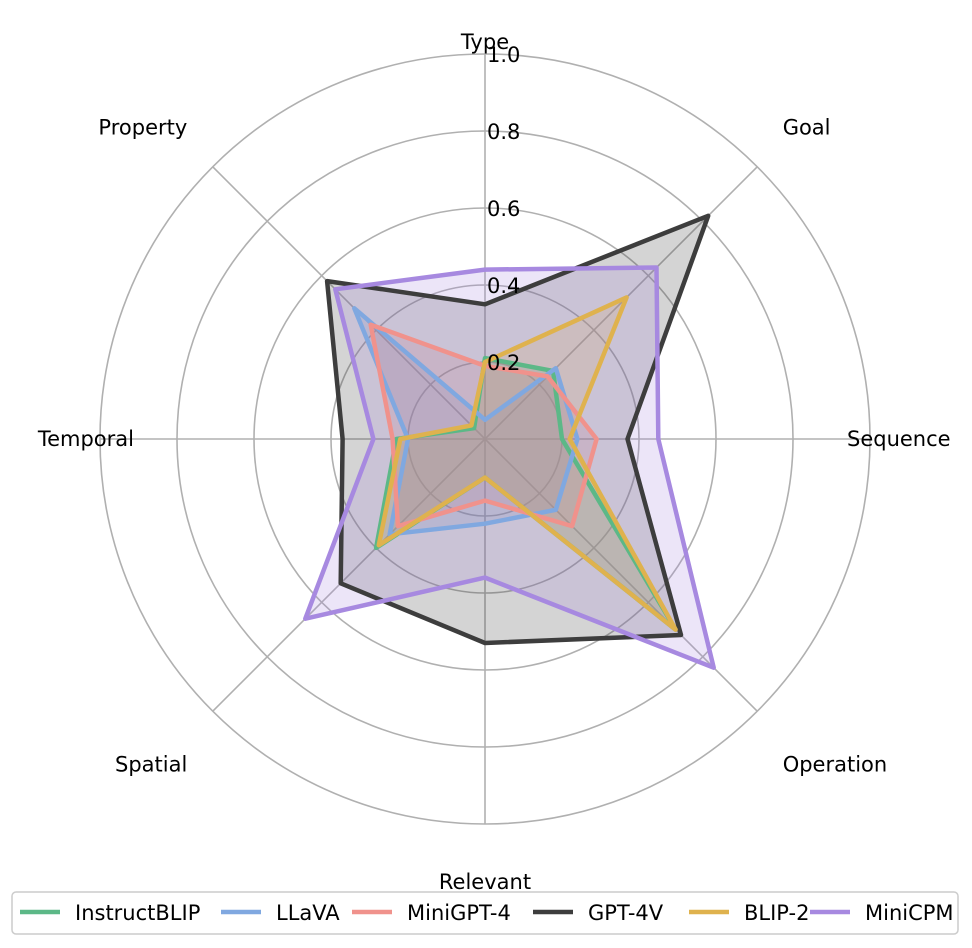 Image resolution: width=972 pixels, height=948 pixels. What do you see at coordinates (807, 127) in the screenshot?
I see `axis-label-goal: Goal` at bounding box center [807, 127].